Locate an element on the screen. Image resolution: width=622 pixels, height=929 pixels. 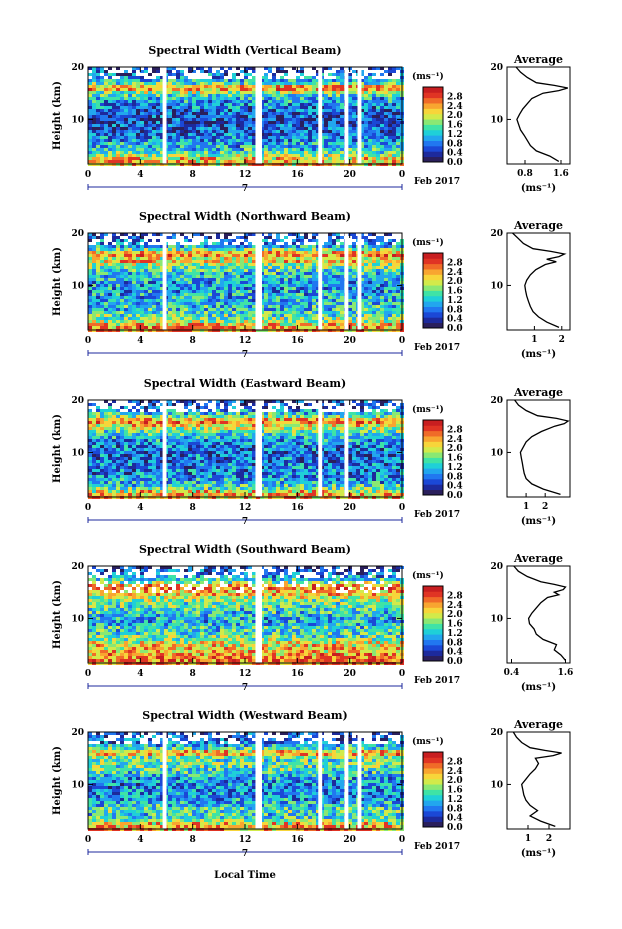
x-tick-label: 8 is located at coordinates (193, 674).